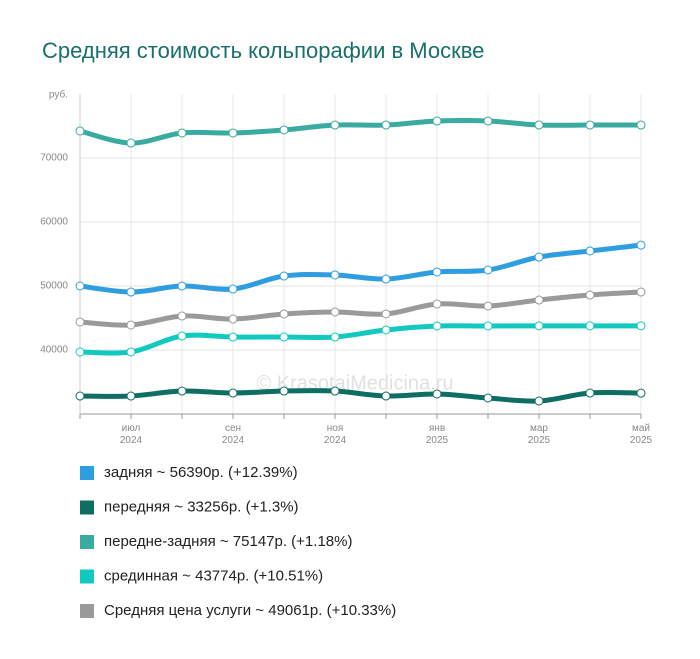 The image size is (700, 659). Describe the element at coordinates (641, 434) in the screenshot. I see `x-tick-label: май 2025` at that location.